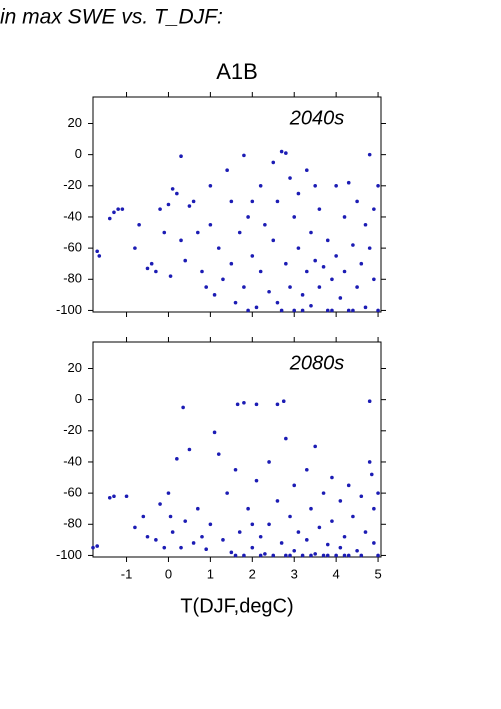  I want to click on y-tick-label: 20, so click(75, 122).